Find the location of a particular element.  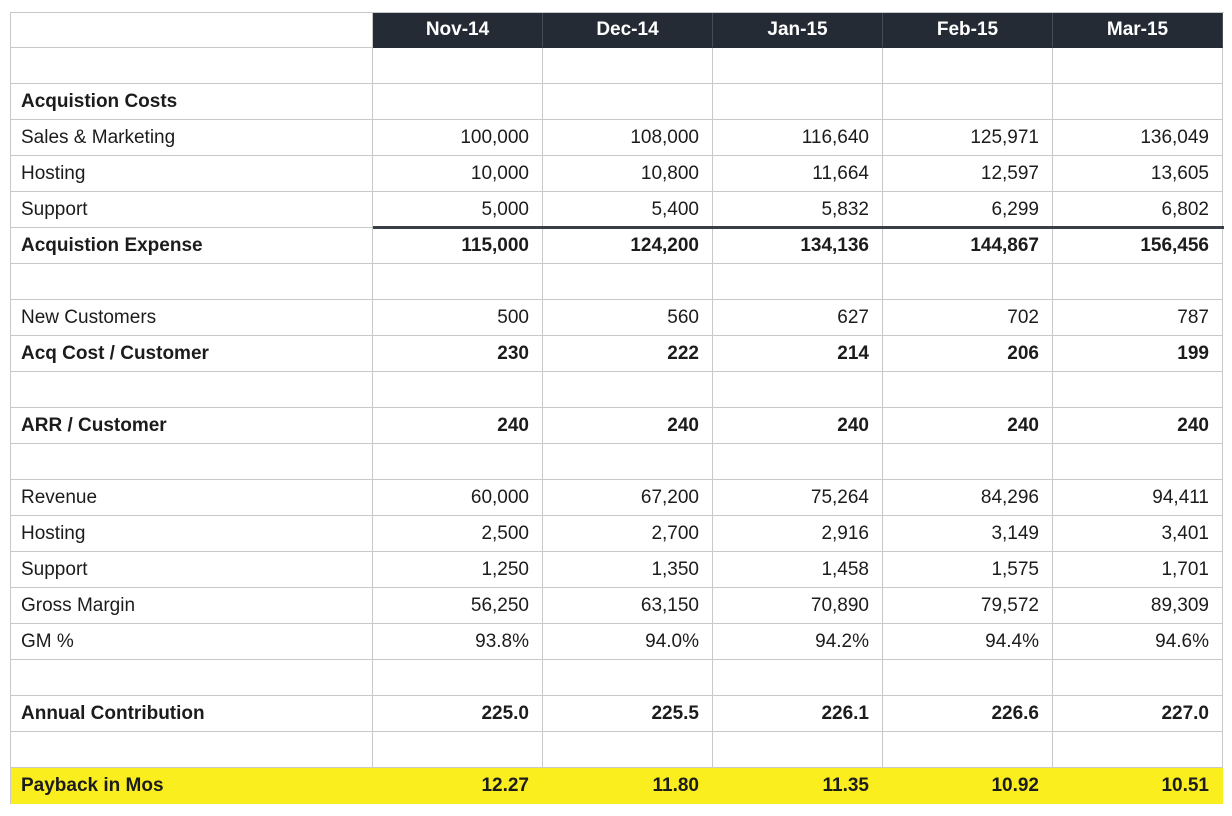

cell-value: 6,299 is located at coordinates (968, 210).